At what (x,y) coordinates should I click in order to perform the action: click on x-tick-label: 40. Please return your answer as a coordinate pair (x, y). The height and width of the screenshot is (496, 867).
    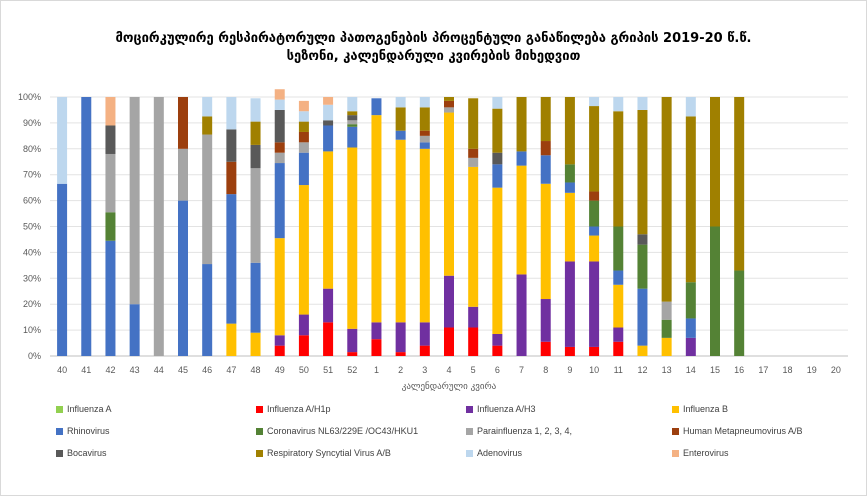
    Looking at the image, I should click on (62, 370).